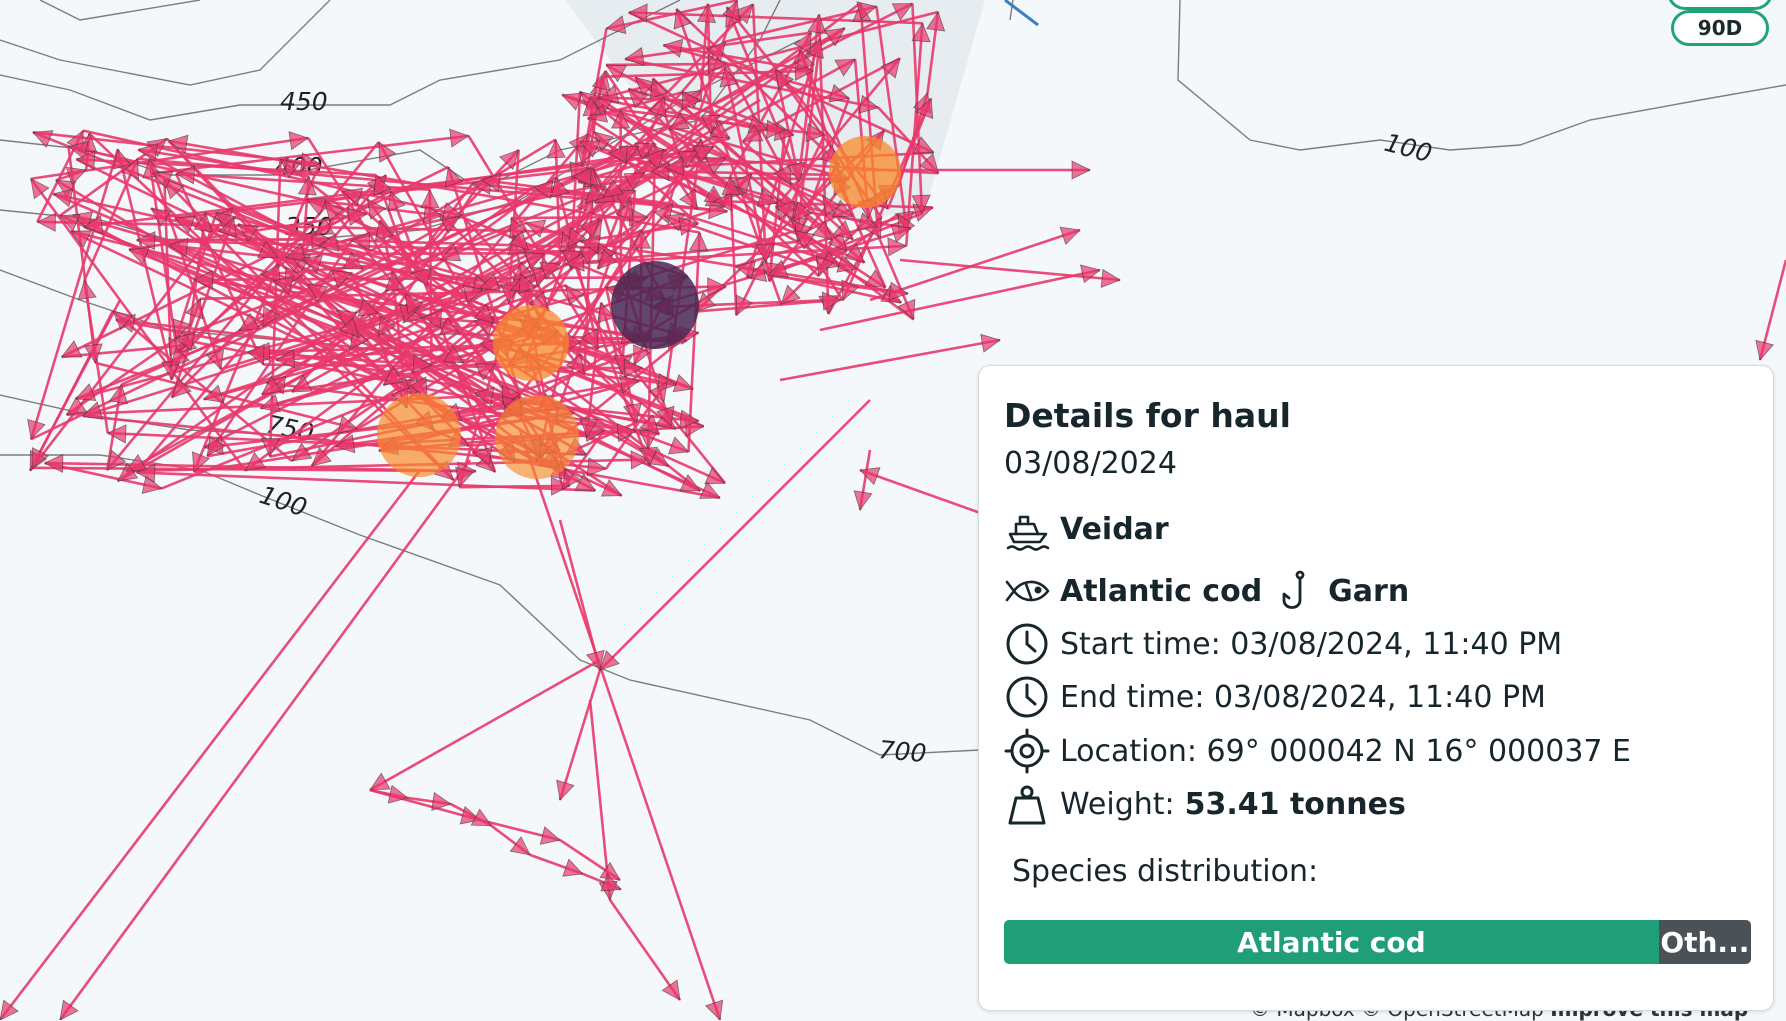 This screenshot has height=1021, width=1786. I want to click on species-name: Atlantic cod, so click(1161, 591).